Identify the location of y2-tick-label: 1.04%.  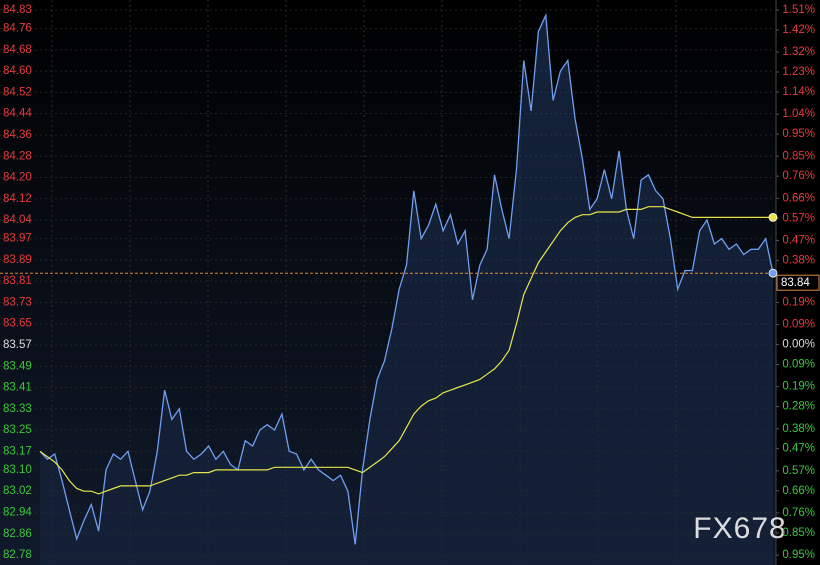
(798, 114).